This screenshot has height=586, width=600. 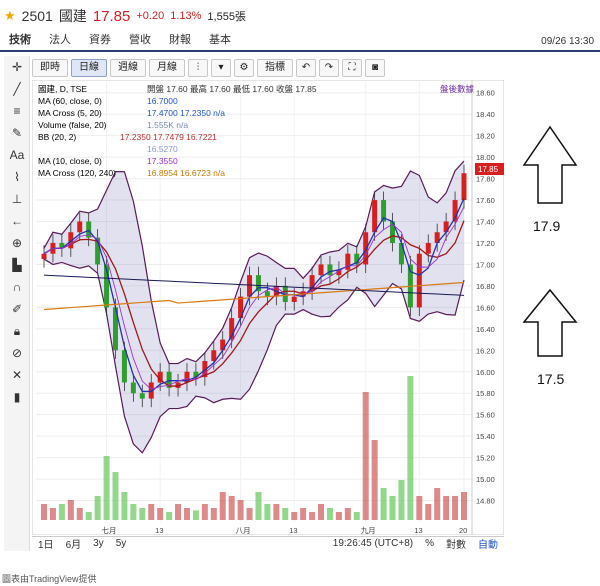 What do you see at coordinates (98, 543) in the screenshot?
I see `range-3y: 3y` at bounding box center [98, 543].